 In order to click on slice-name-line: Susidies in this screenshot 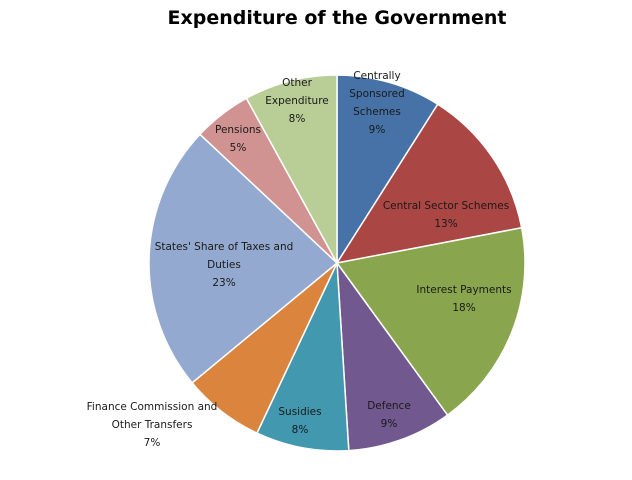, I will do `click(299, 412)`.